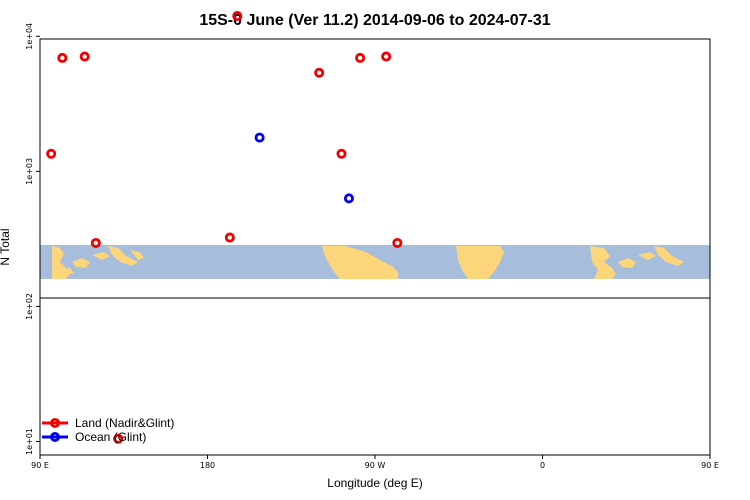 The image size is (750, 500). What do you see at coordinates (375, 465) in the screenshot?
I see `x-tick-label: 90 W` at bounding box center [375, 465].